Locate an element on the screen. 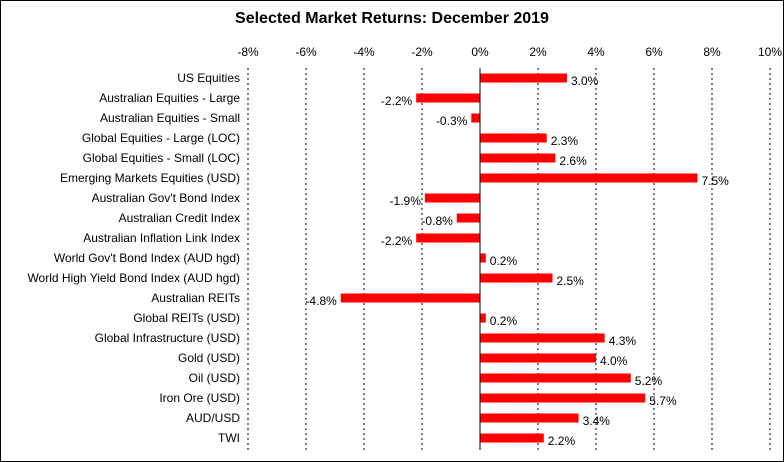 This screenshot has height=462, width=784. data-label: 5.7% is located at coordinates (663, 401).